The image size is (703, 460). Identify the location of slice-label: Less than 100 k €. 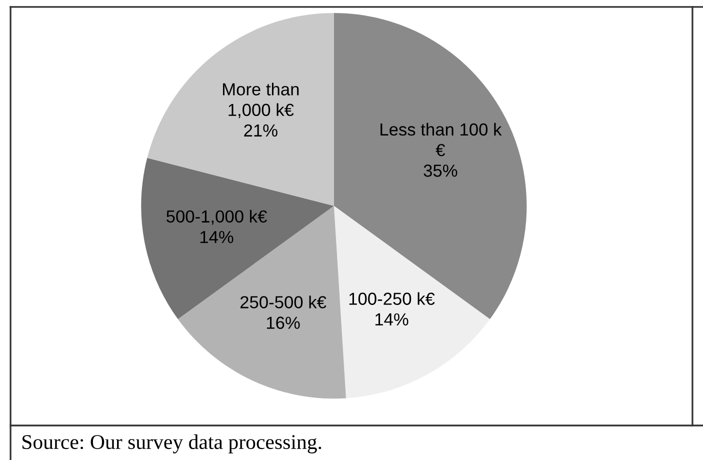
(441, 139).